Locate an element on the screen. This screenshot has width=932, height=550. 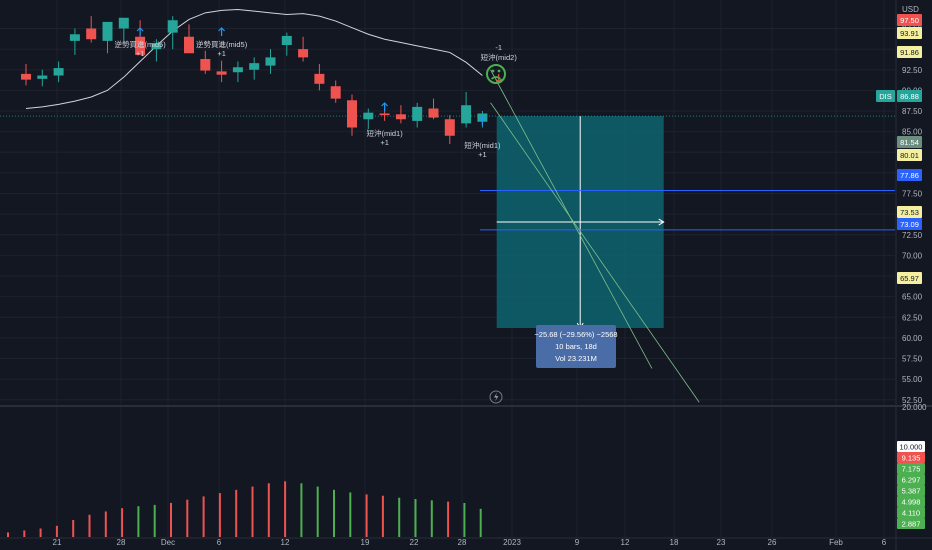
volume-label: 10.000 is located at coordinates (911, 447).